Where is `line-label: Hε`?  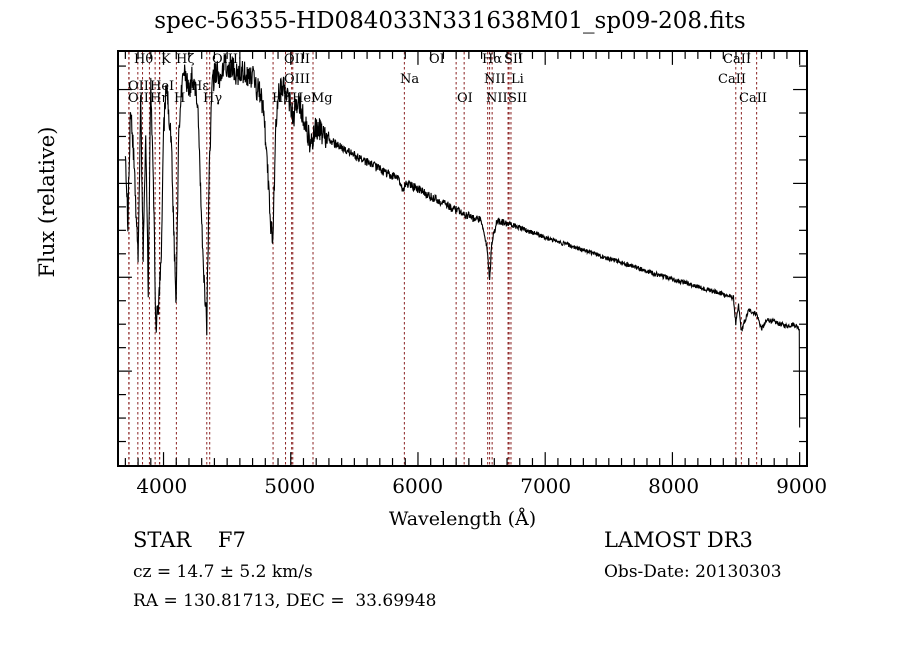
line-label: Hε is located at coordinates (200, 86).